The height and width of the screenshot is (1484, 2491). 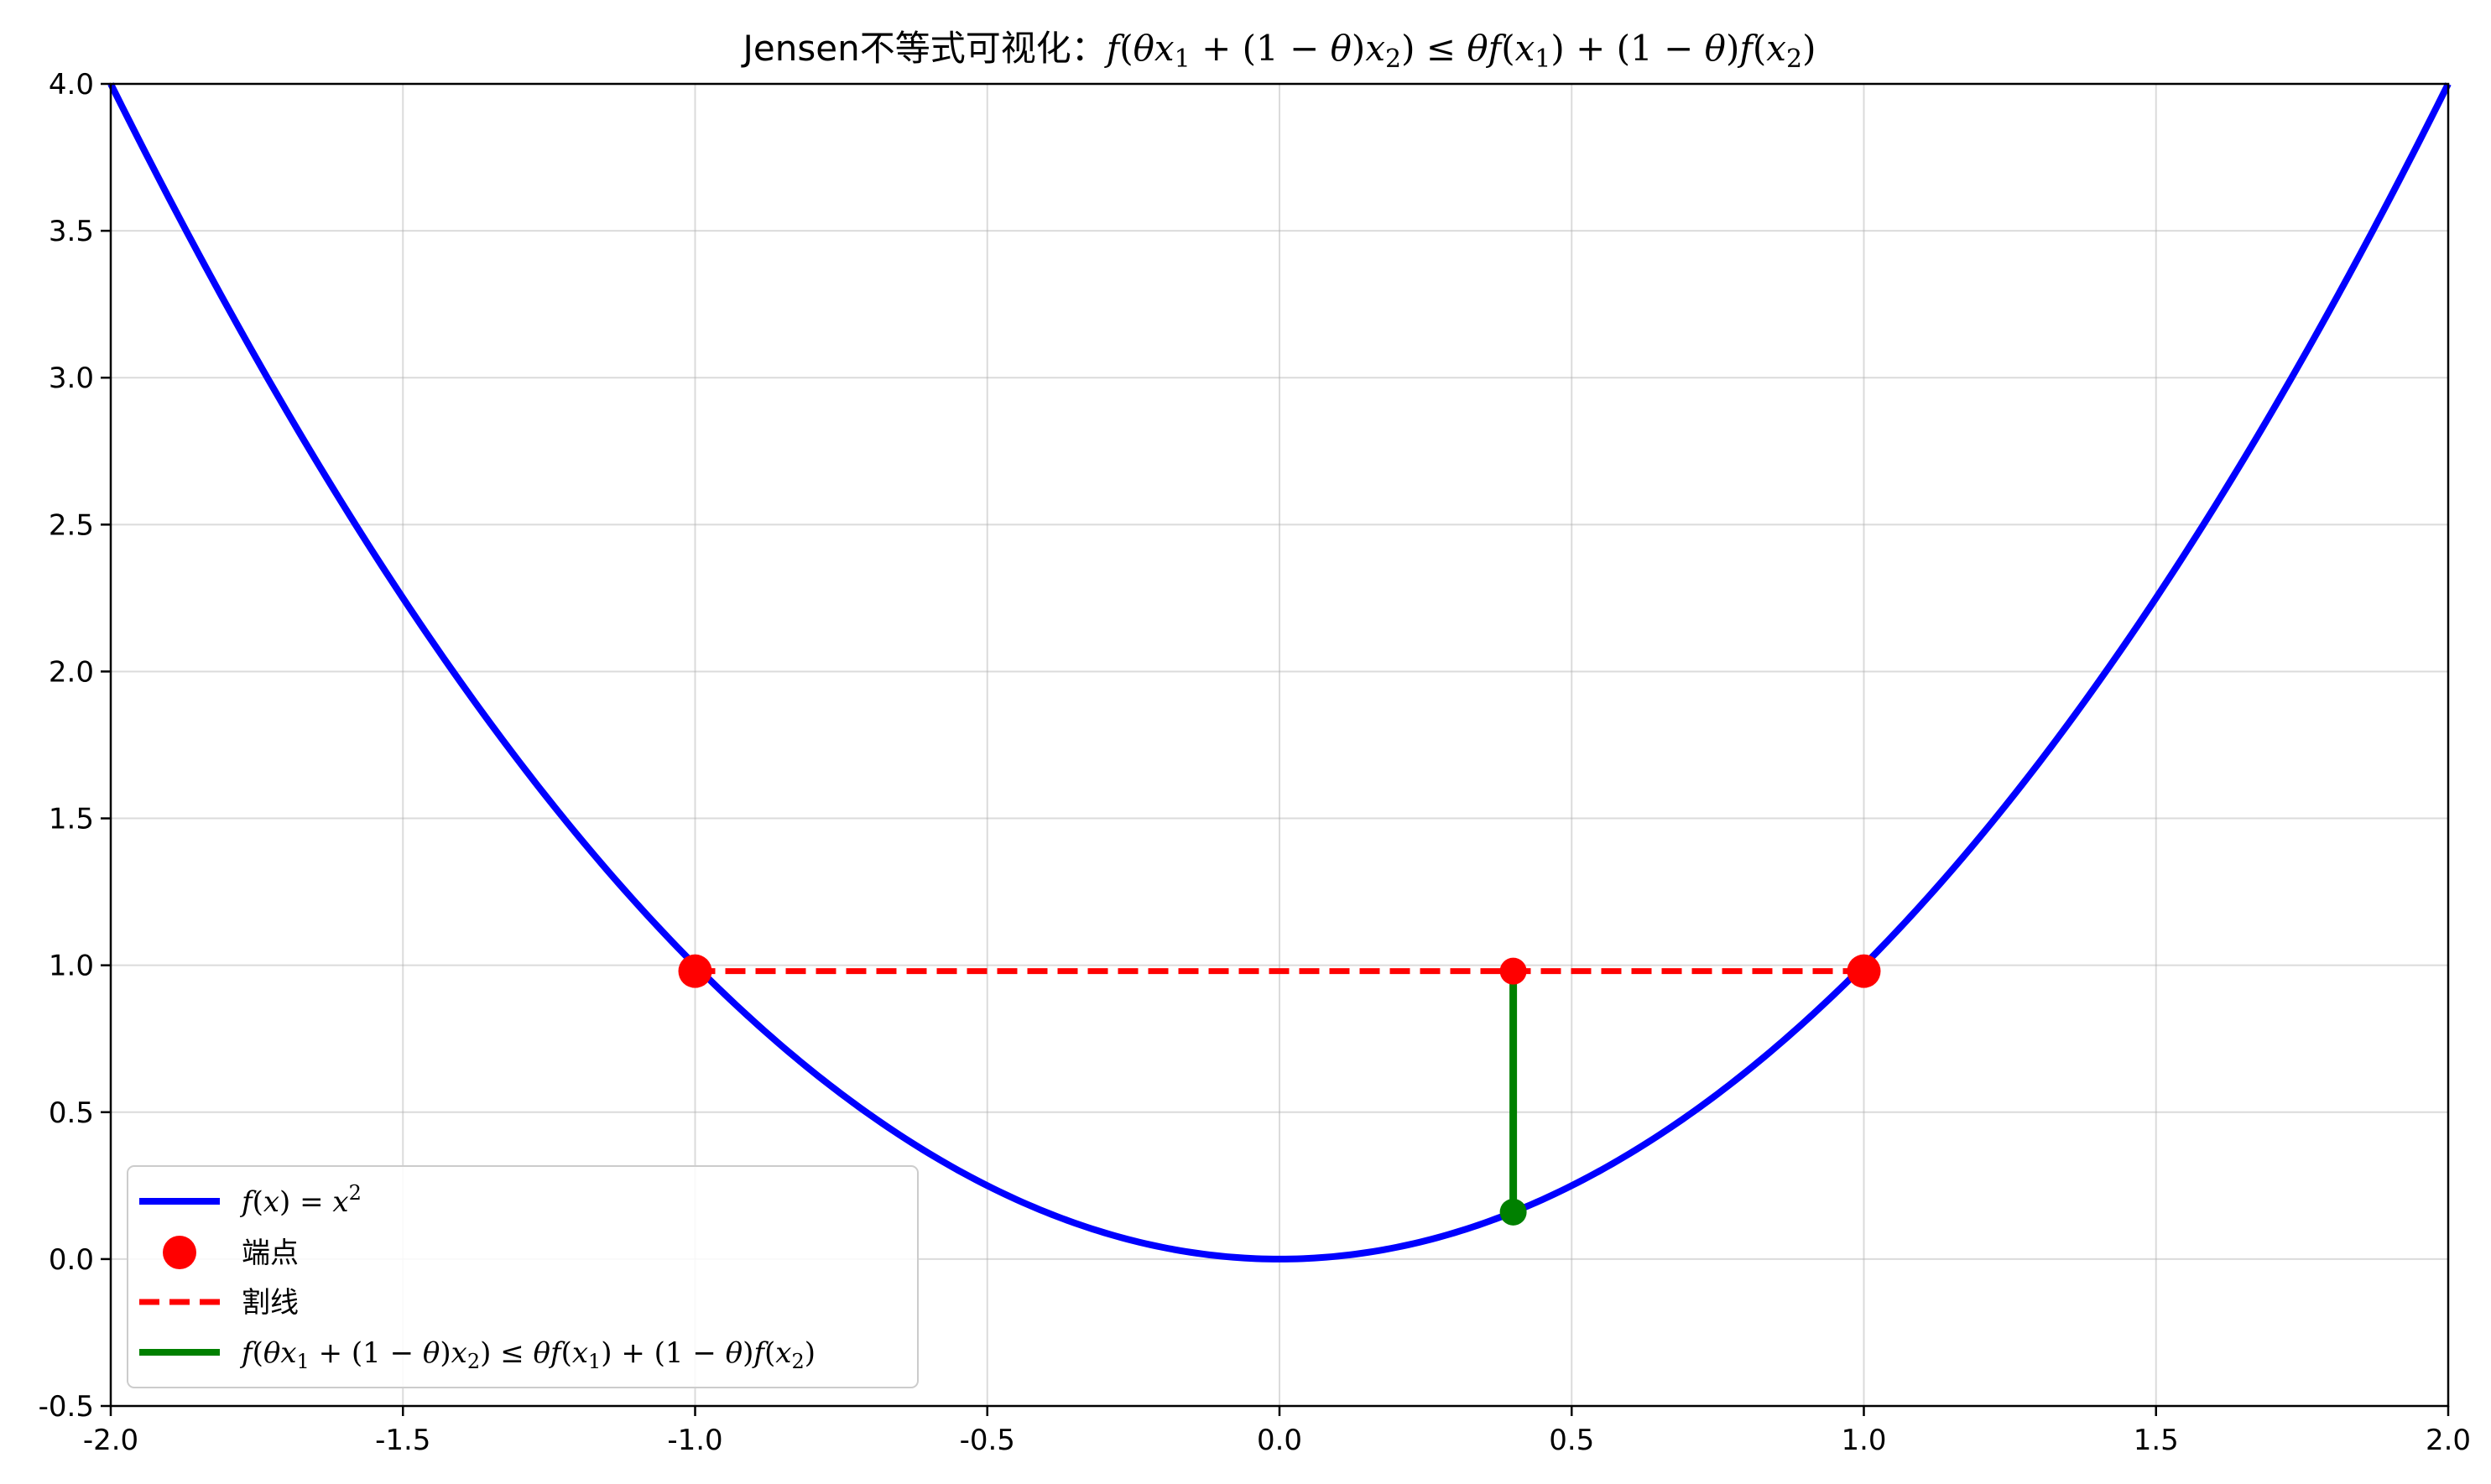 What do you see at coordinates (2448, 1440) in the screenshot?
I see `x-tick-label: 2.0` at bounding box center [2448, 1440].